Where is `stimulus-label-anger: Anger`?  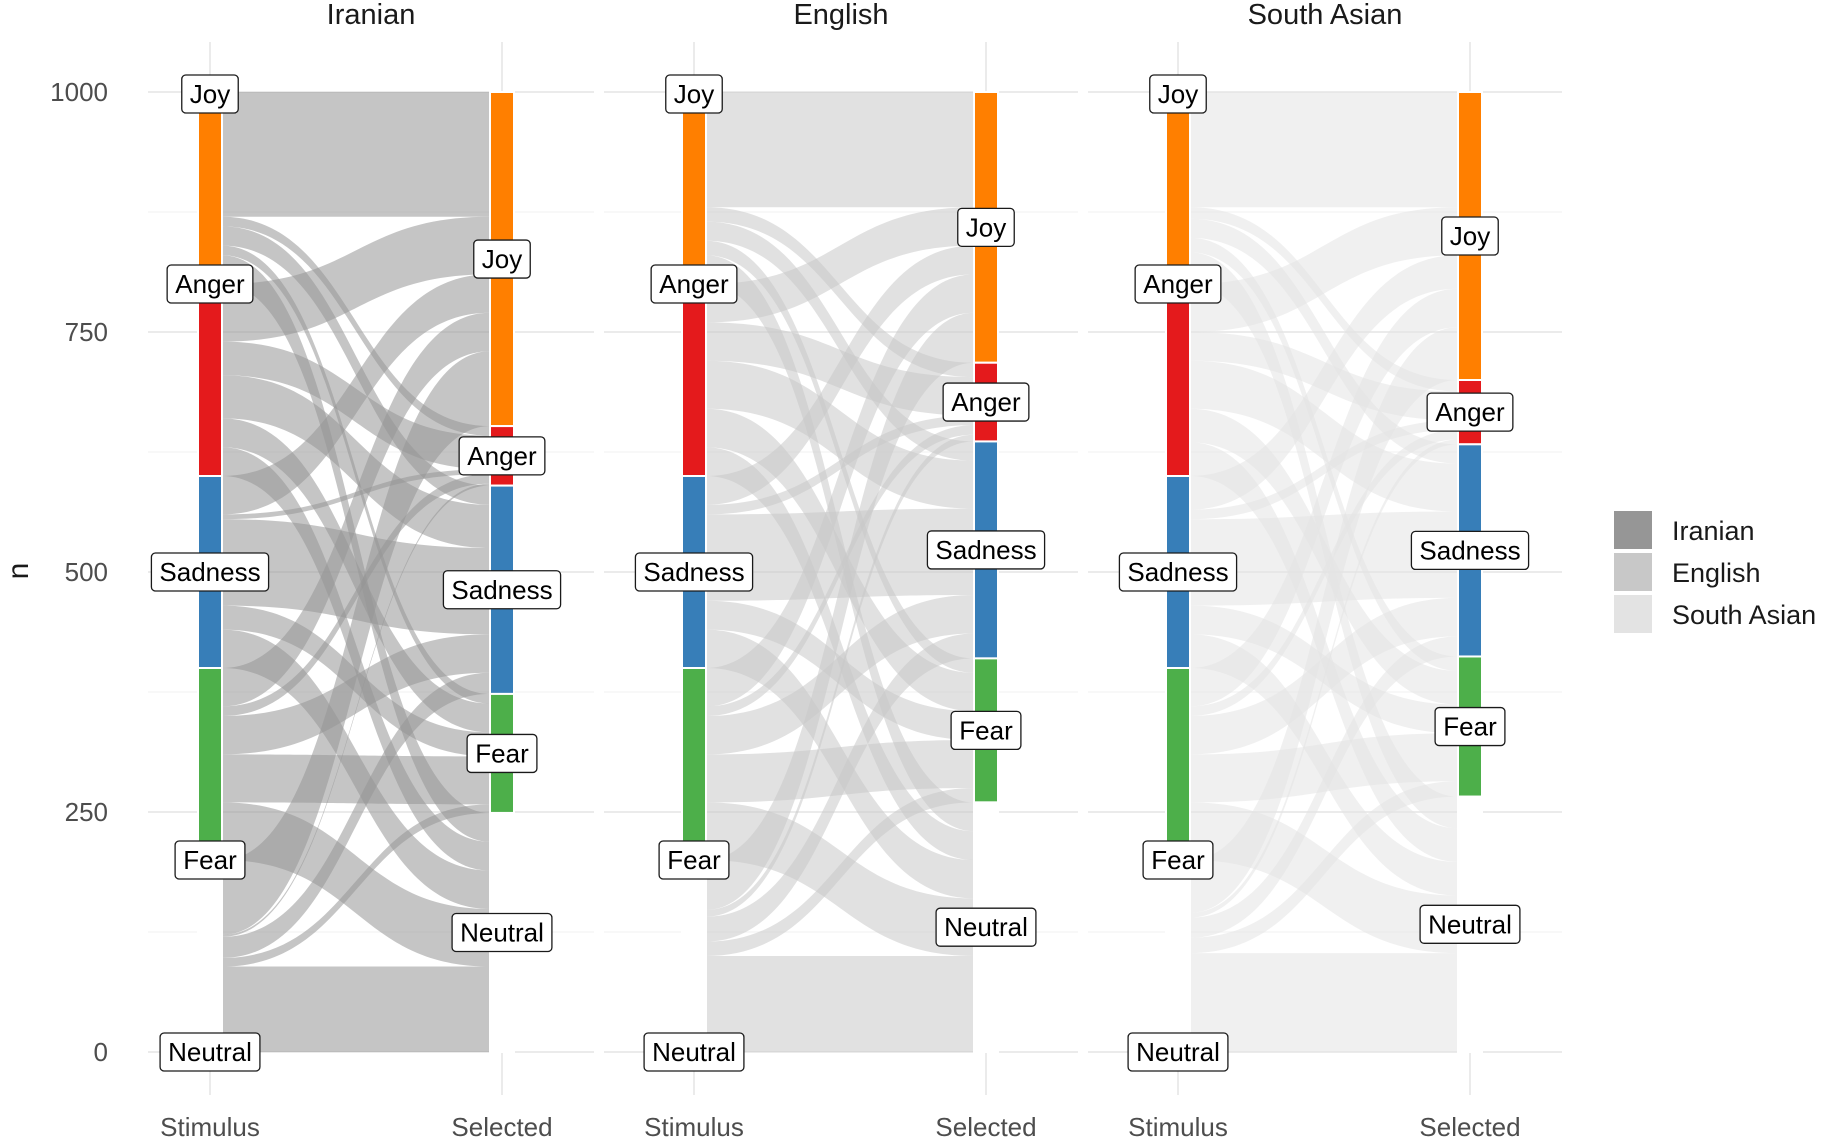
stimulus-label-anger: Anger is located at coordinates (1178, 284).